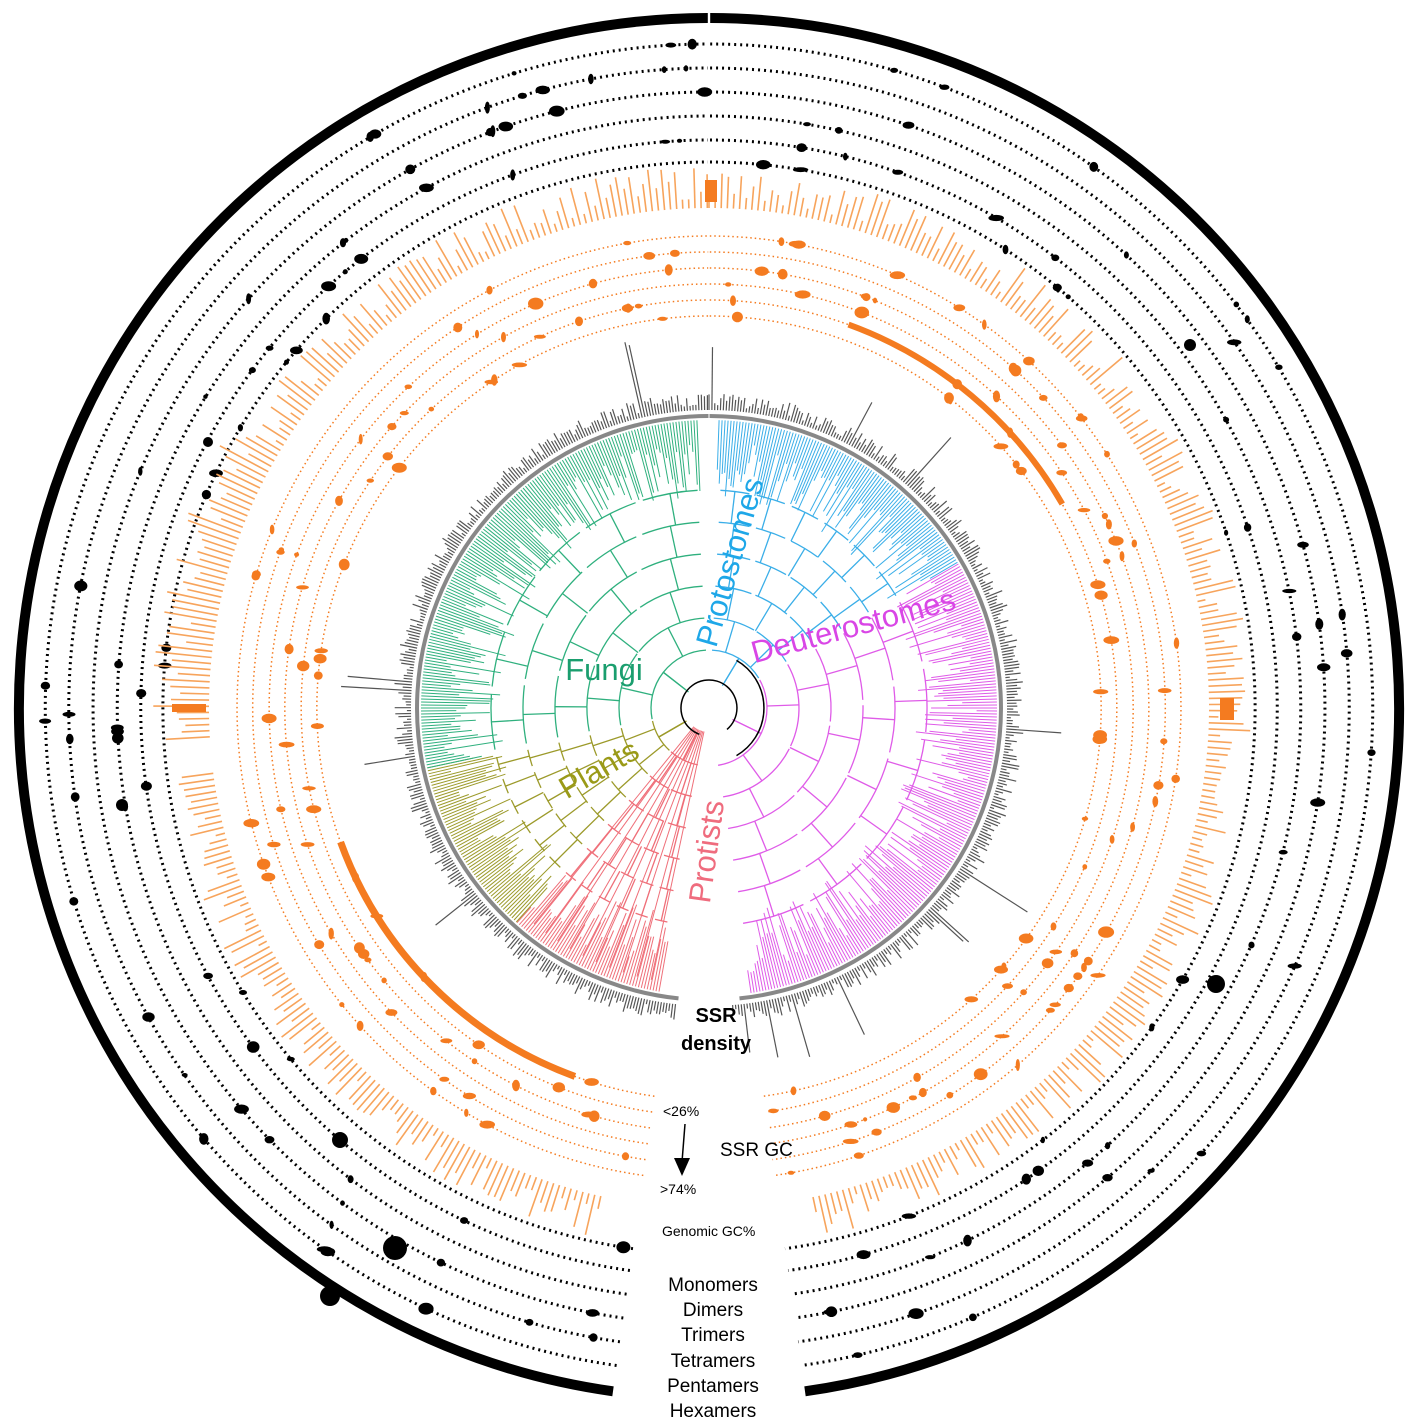 The image size is (1418, 1420). Describe the element at coordinates (713, 1310) in the screenshot. I see `repeat-label-dimers: Dimers` at that location.